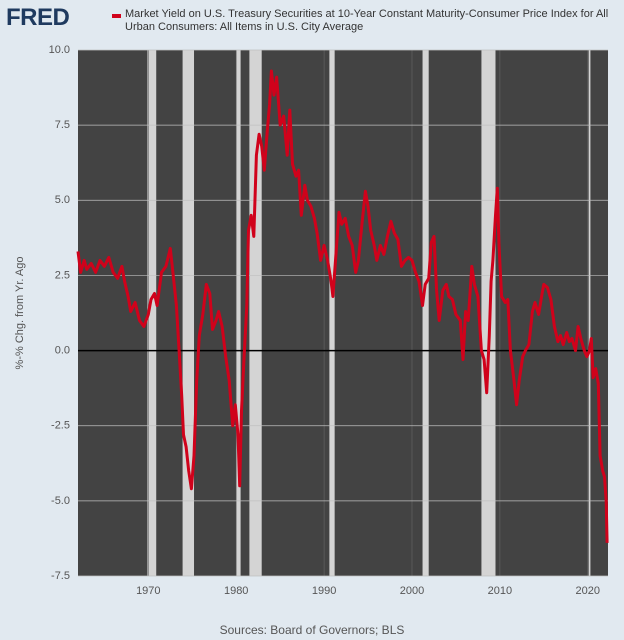 This screenshot has width=624, height=640. Describe the element at coordinates (60, 426) in the screenshot. I see `y-tick-label: -2.5` at that location.